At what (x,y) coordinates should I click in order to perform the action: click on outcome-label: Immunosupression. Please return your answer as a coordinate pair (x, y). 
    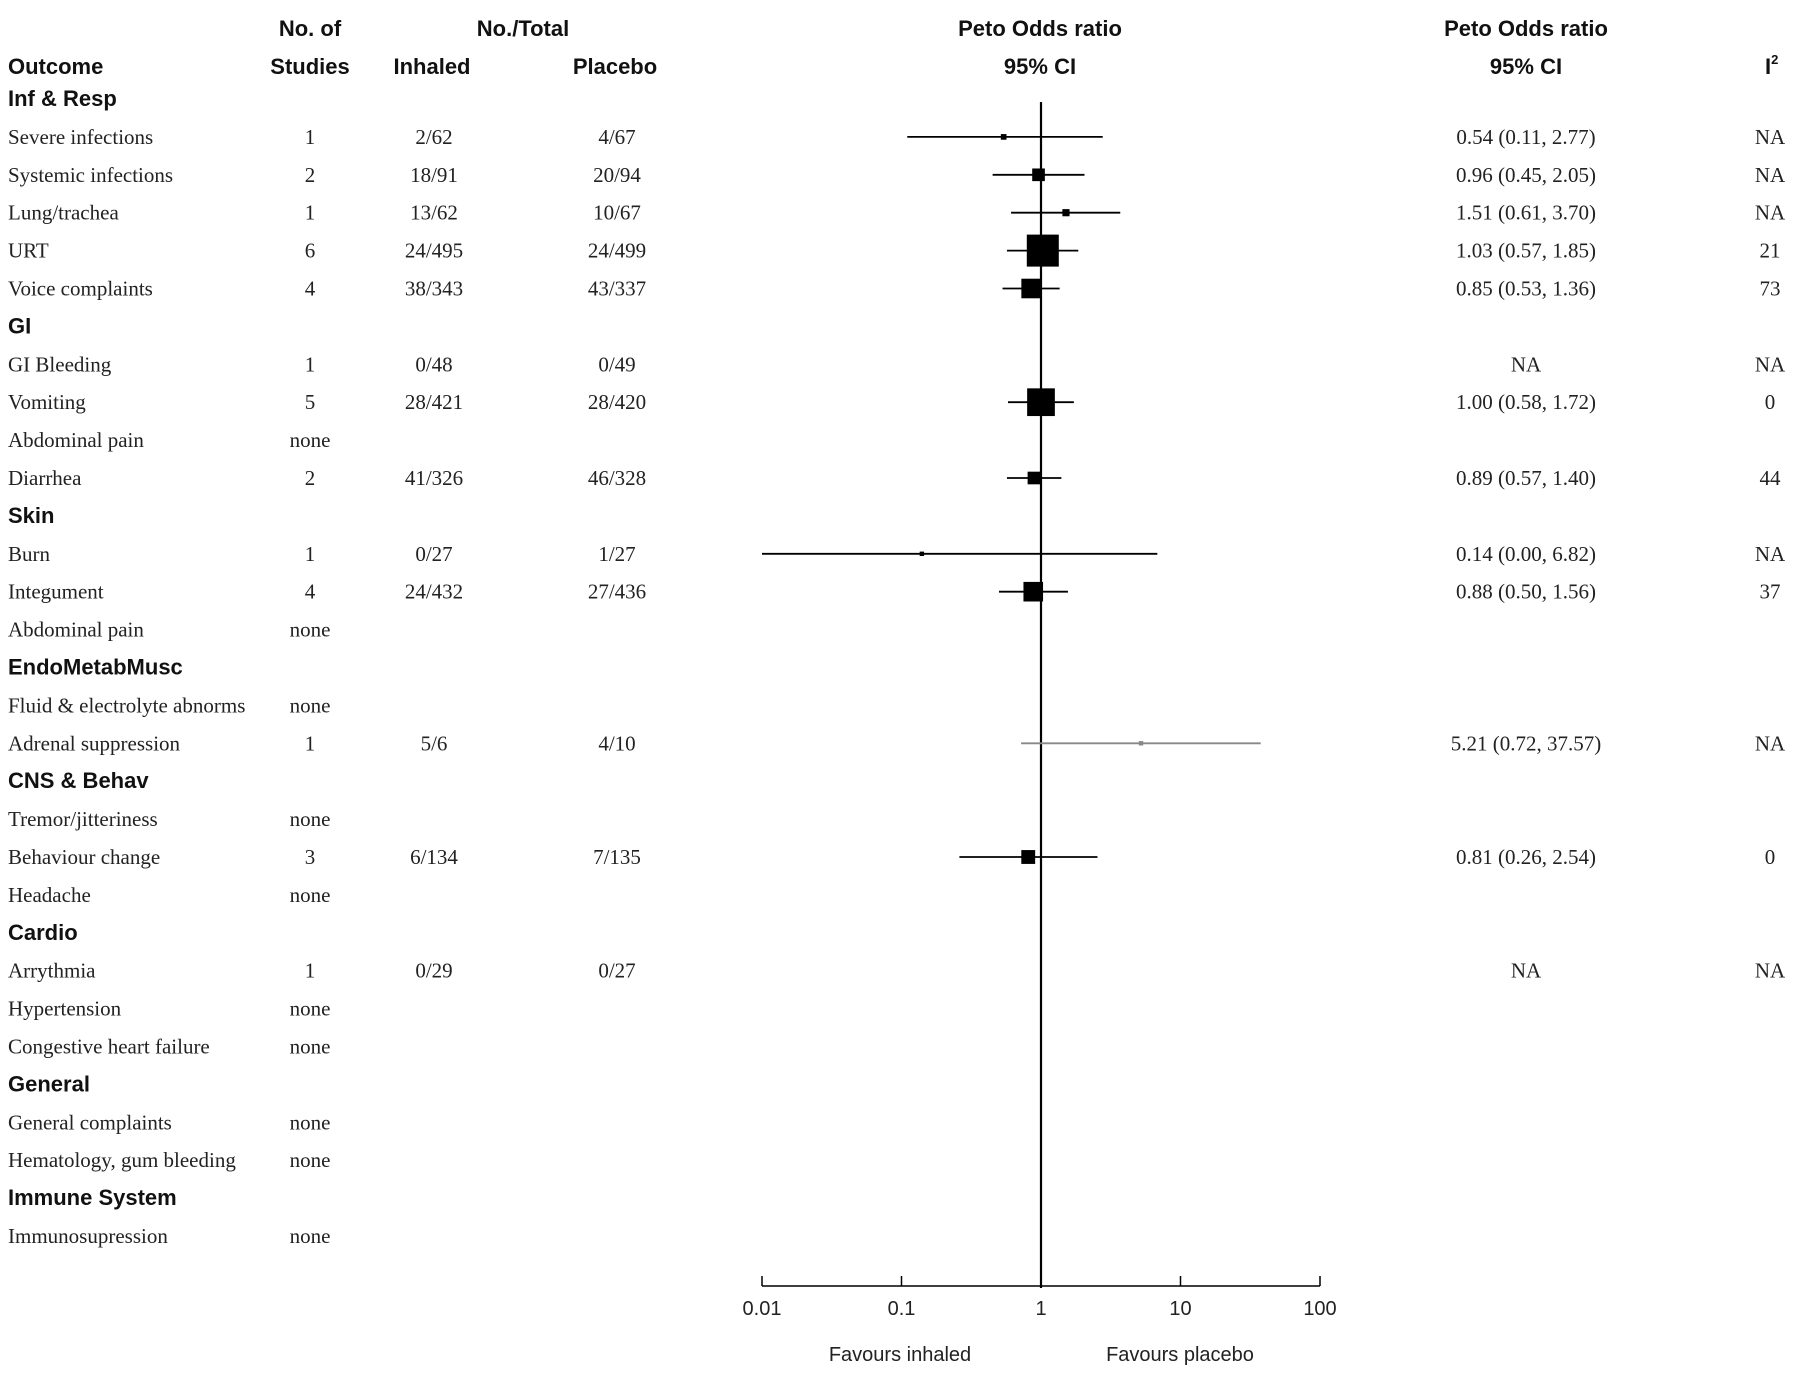
    Looking at the image, I should click on (88, 1236).